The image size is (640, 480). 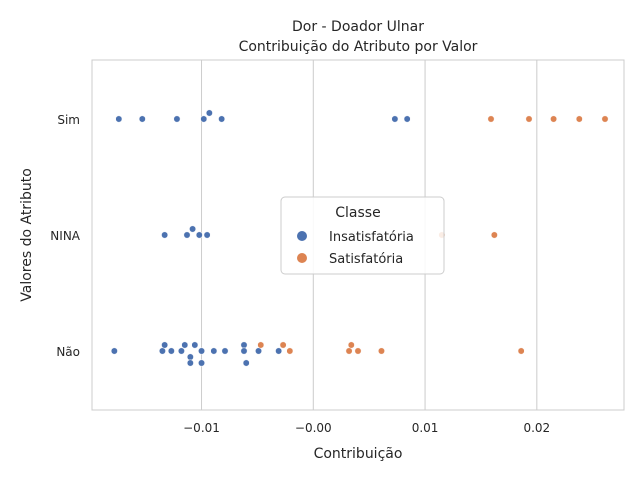 What do you see at coordinates (536, 428) in the screenshot?
I see `x-tick-label-3: 0.02` at bounding box center [536, 428].